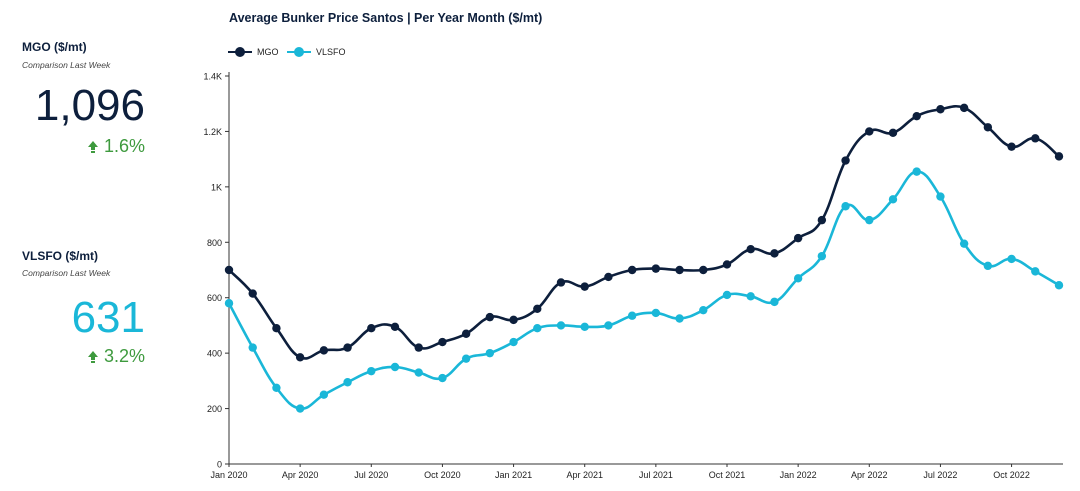 The image size is (1080, 491). What do you see at coordinates (656, 475) in the screenshot?
I see `x-tick-label: Jul 2021` at bounding box center [656, 475].